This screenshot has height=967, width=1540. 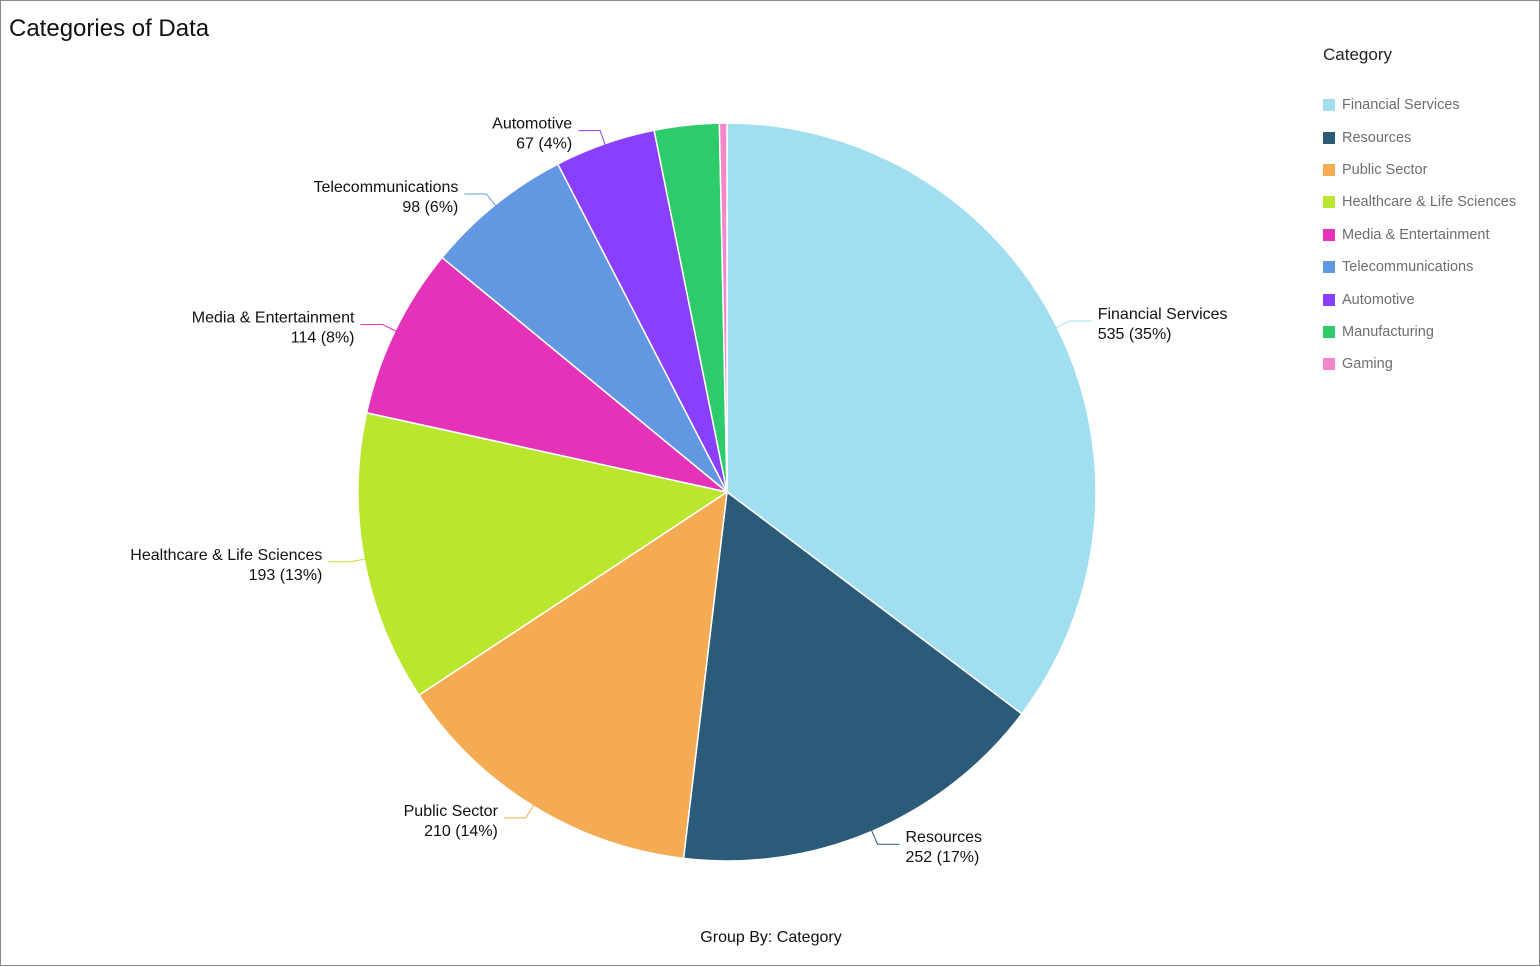 I want to click on data-label-value-resources: 252 (17%), so click(x=943, y=857).